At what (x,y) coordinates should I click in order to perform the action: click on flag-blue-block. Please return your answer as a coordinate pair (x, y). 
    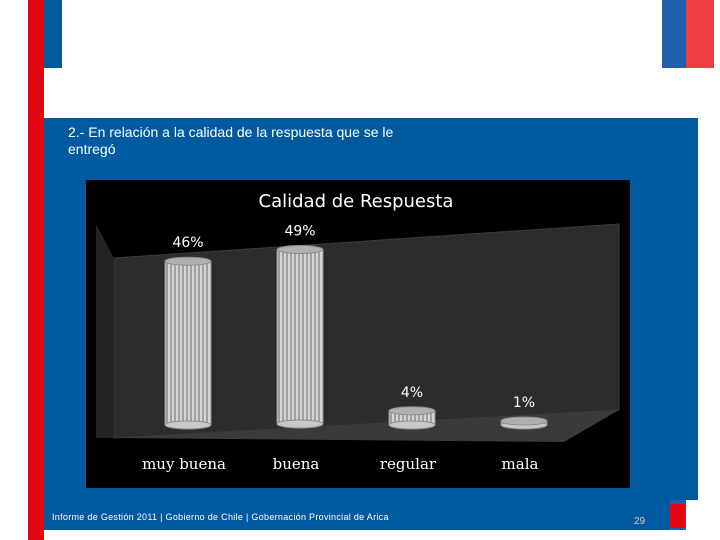
    Looking at the image, I should click on (674, 34).